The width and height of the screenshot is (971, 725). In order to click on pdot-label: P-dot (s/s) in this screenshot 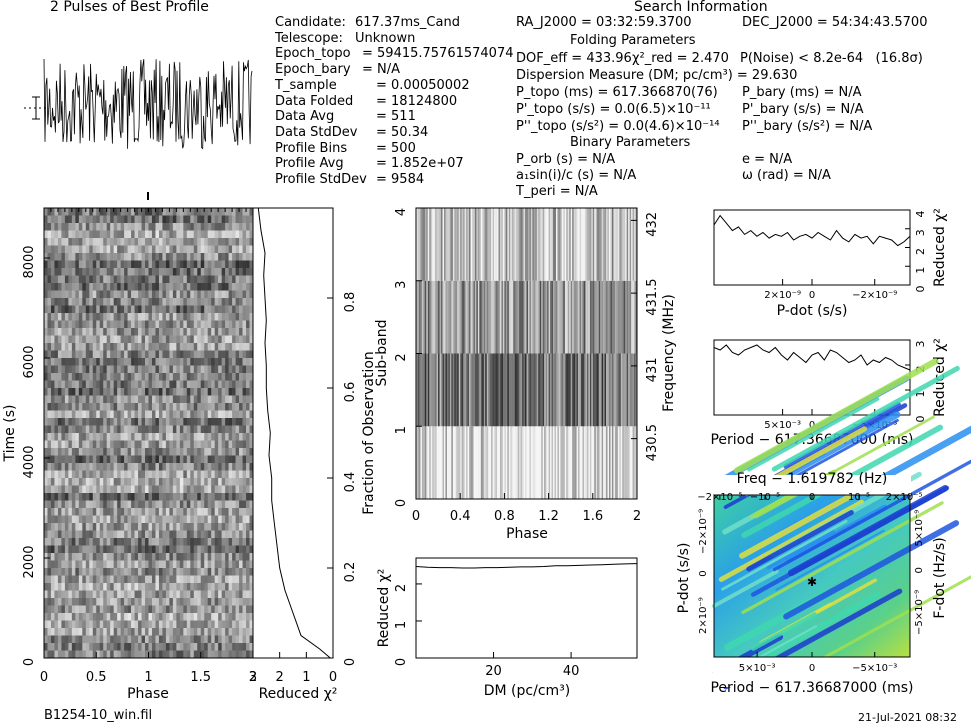, I will do `click(684, 578)`.